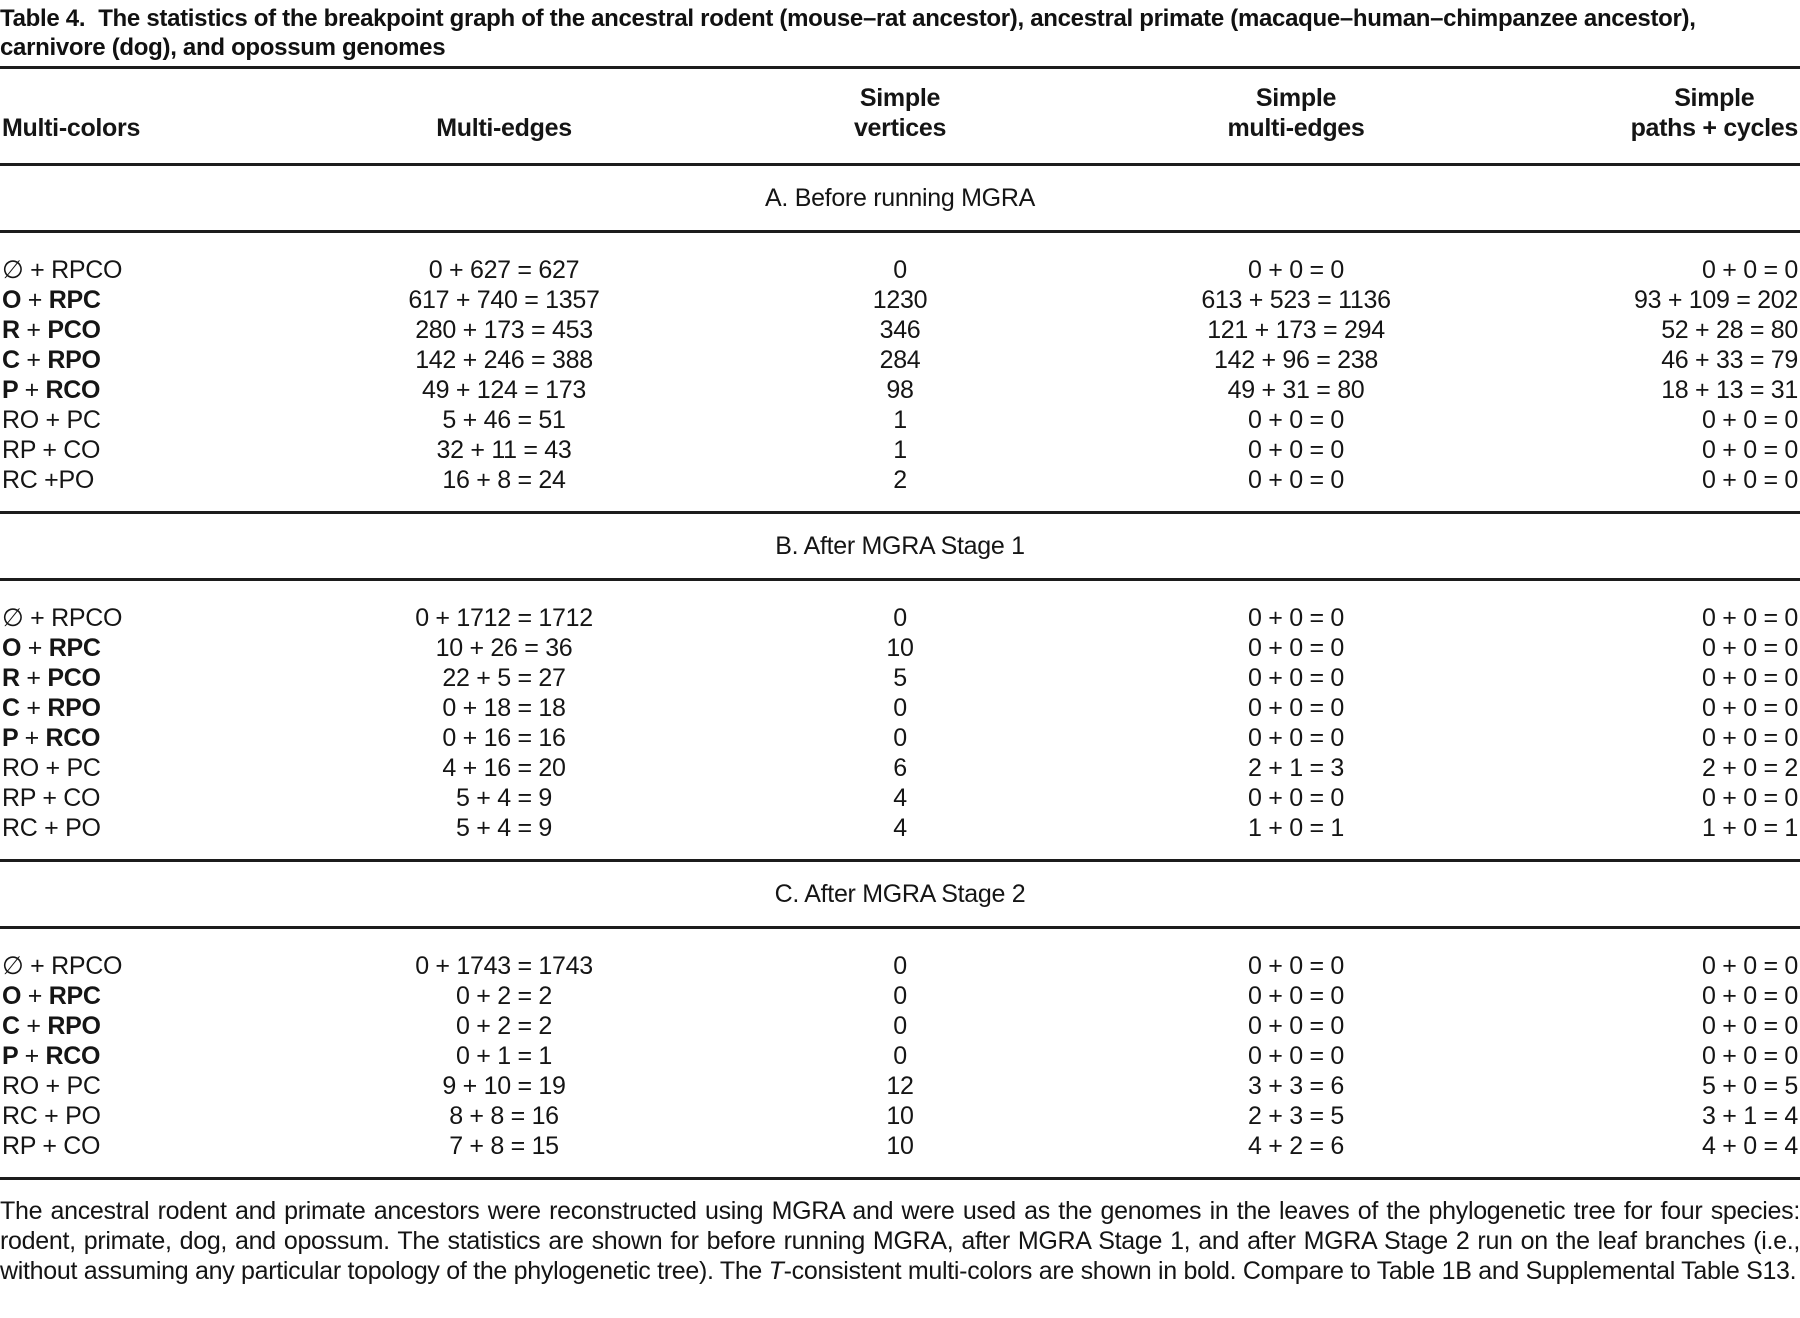  What do you see at coordinates (900, 678) in the screenshot?
I see `cell-simple-vertices: 5` at bounding box center [900, 678].